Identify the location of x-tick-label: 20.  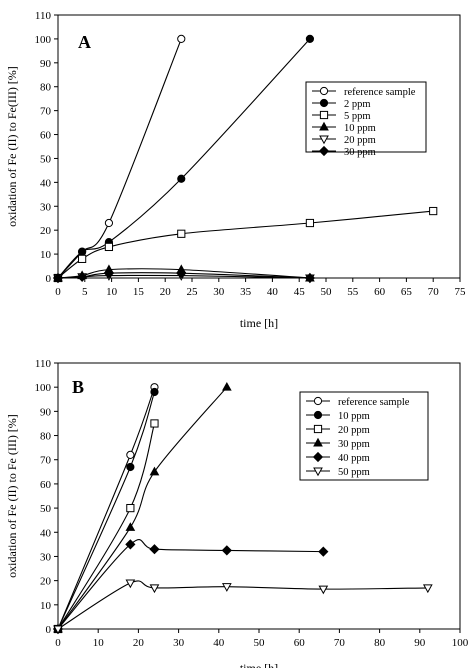
(139, 643).